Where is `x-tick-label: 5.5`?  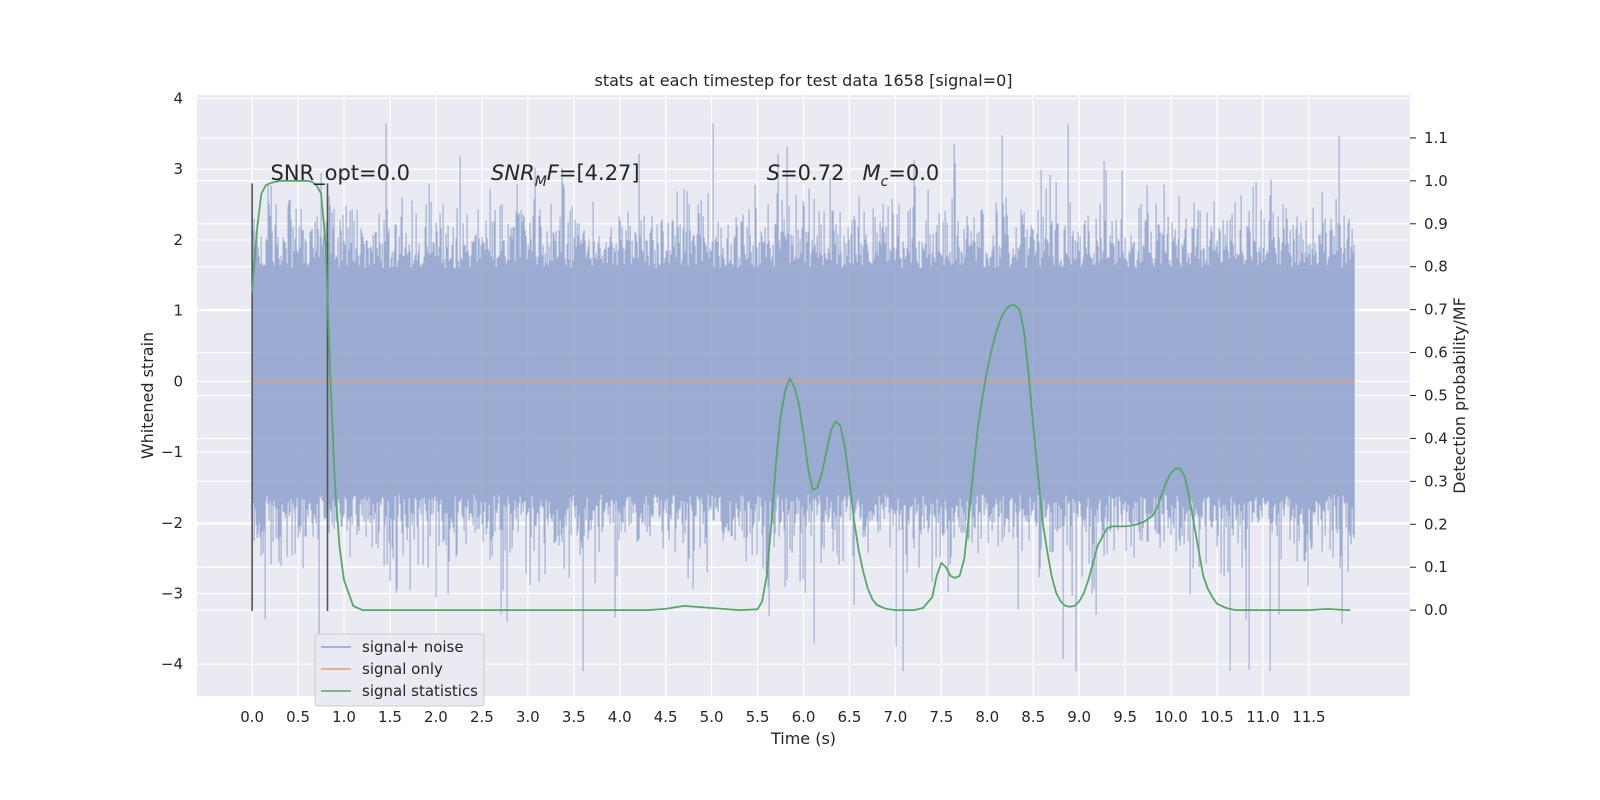
x-tick-label: 5.5 is located at coordinates (758, 717).